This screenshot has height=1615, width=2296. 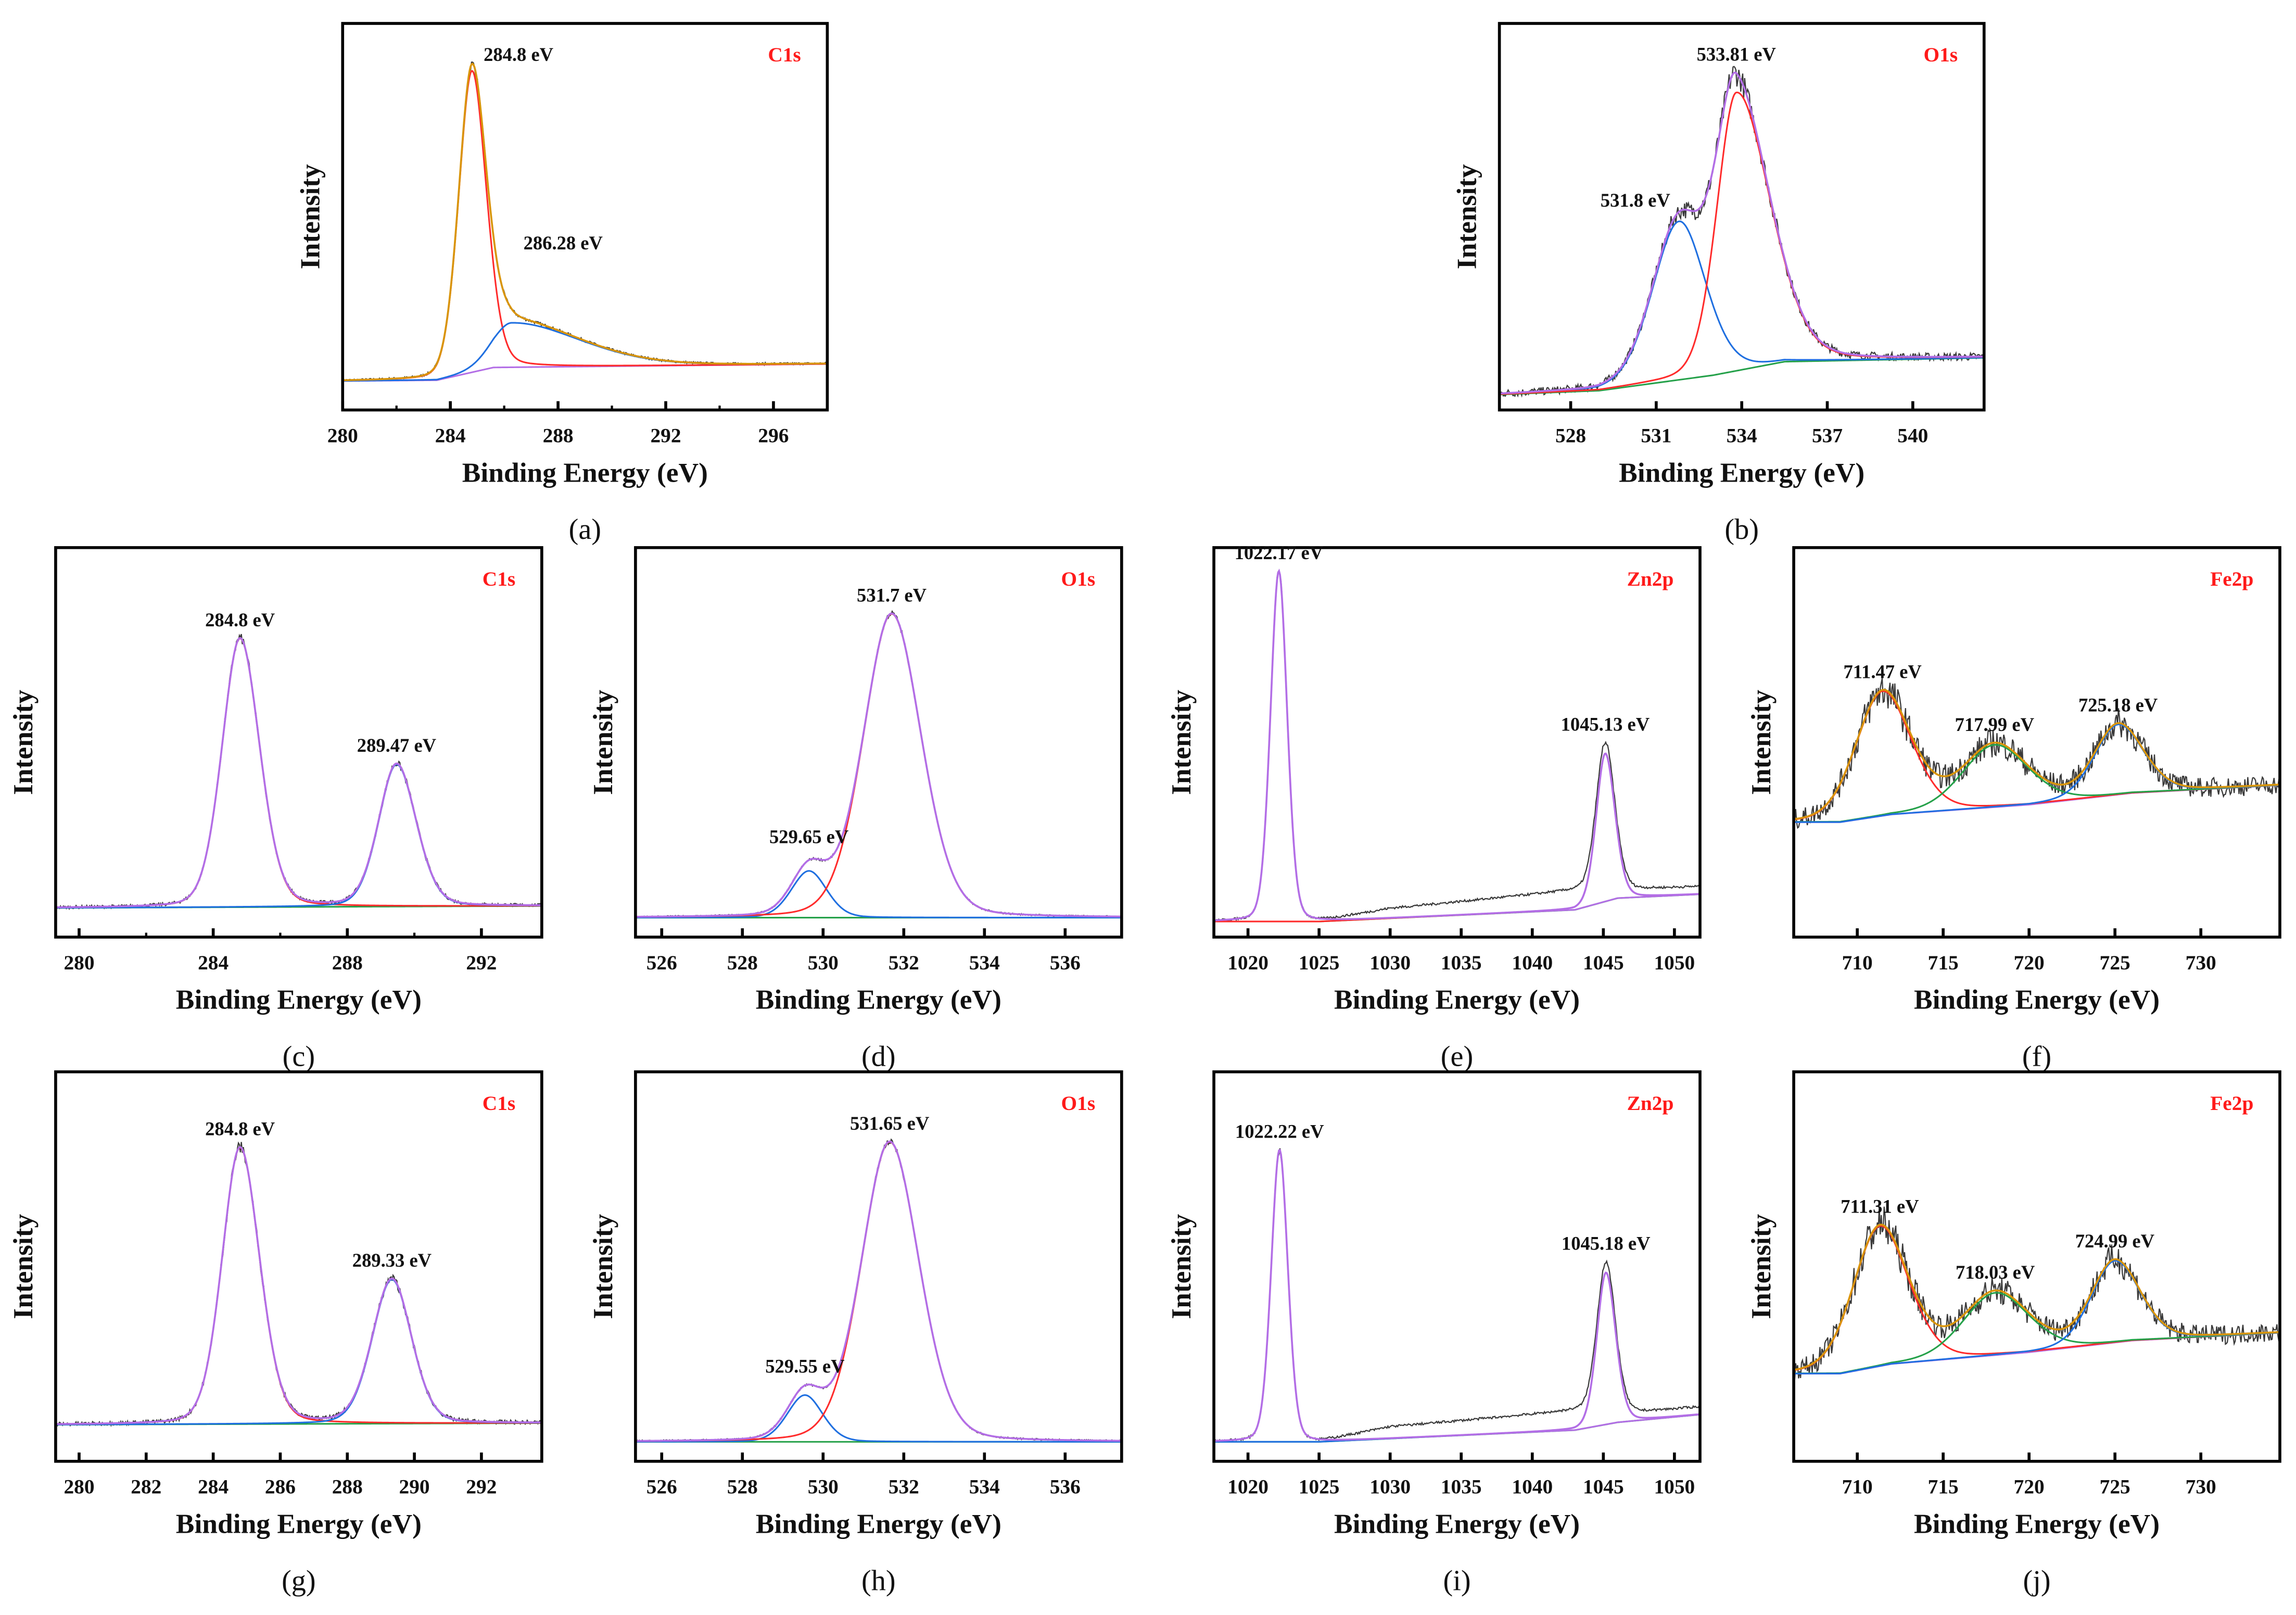 I want to click on x-tick-label: 536, so click(x=1065, y=1486).